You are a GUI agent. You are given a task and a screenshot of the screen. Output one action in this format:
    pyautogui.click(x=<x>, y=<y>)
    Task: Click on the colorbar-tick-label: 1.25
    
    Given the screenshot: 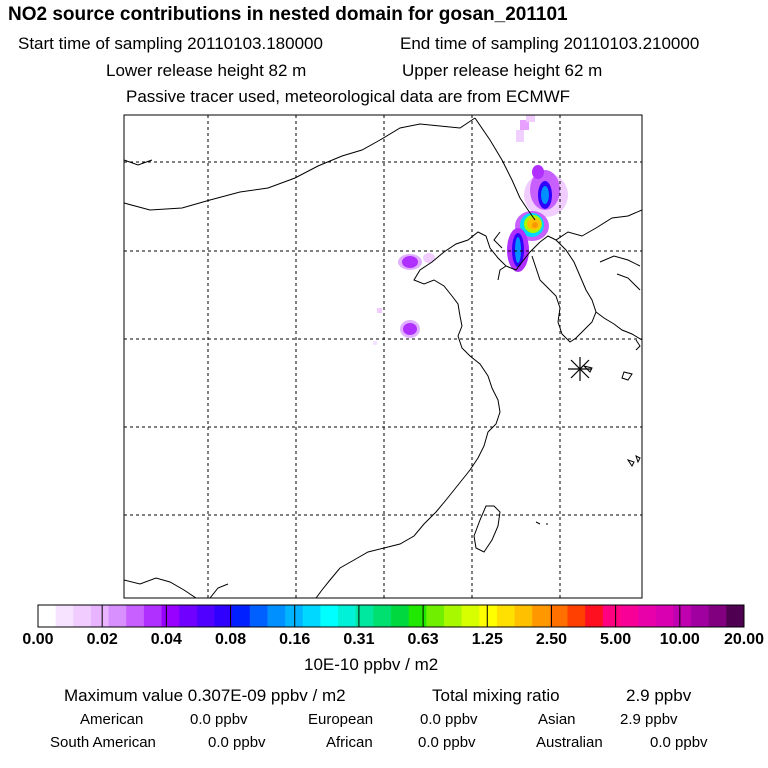 What is the action you would take?
    pyautogui.click(x=487, y=639)
    